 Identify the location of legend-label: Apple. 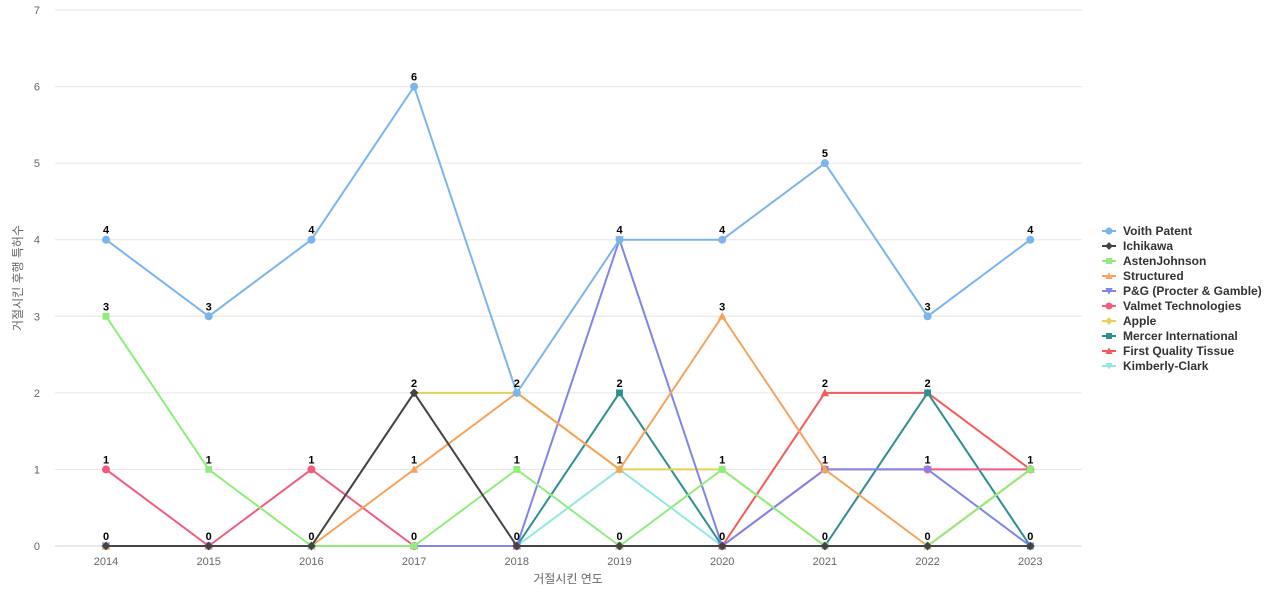
(1140, 321).